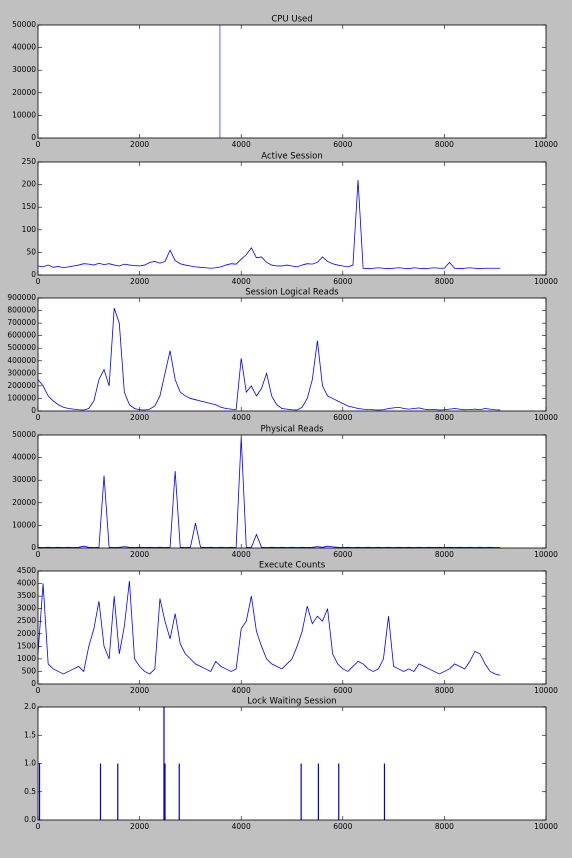  What do you see at coordinates (21, 347) in the screenshot?
I see `y-tick-label: 500000` at bounding box center [21, 347].